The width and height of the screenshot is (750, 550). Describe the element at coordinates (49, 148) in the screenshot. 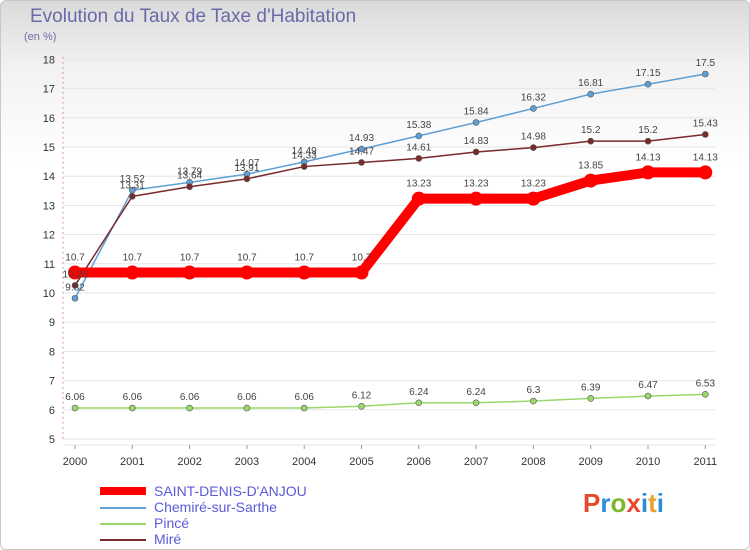

I see `y-tick-label: 15` at that location.